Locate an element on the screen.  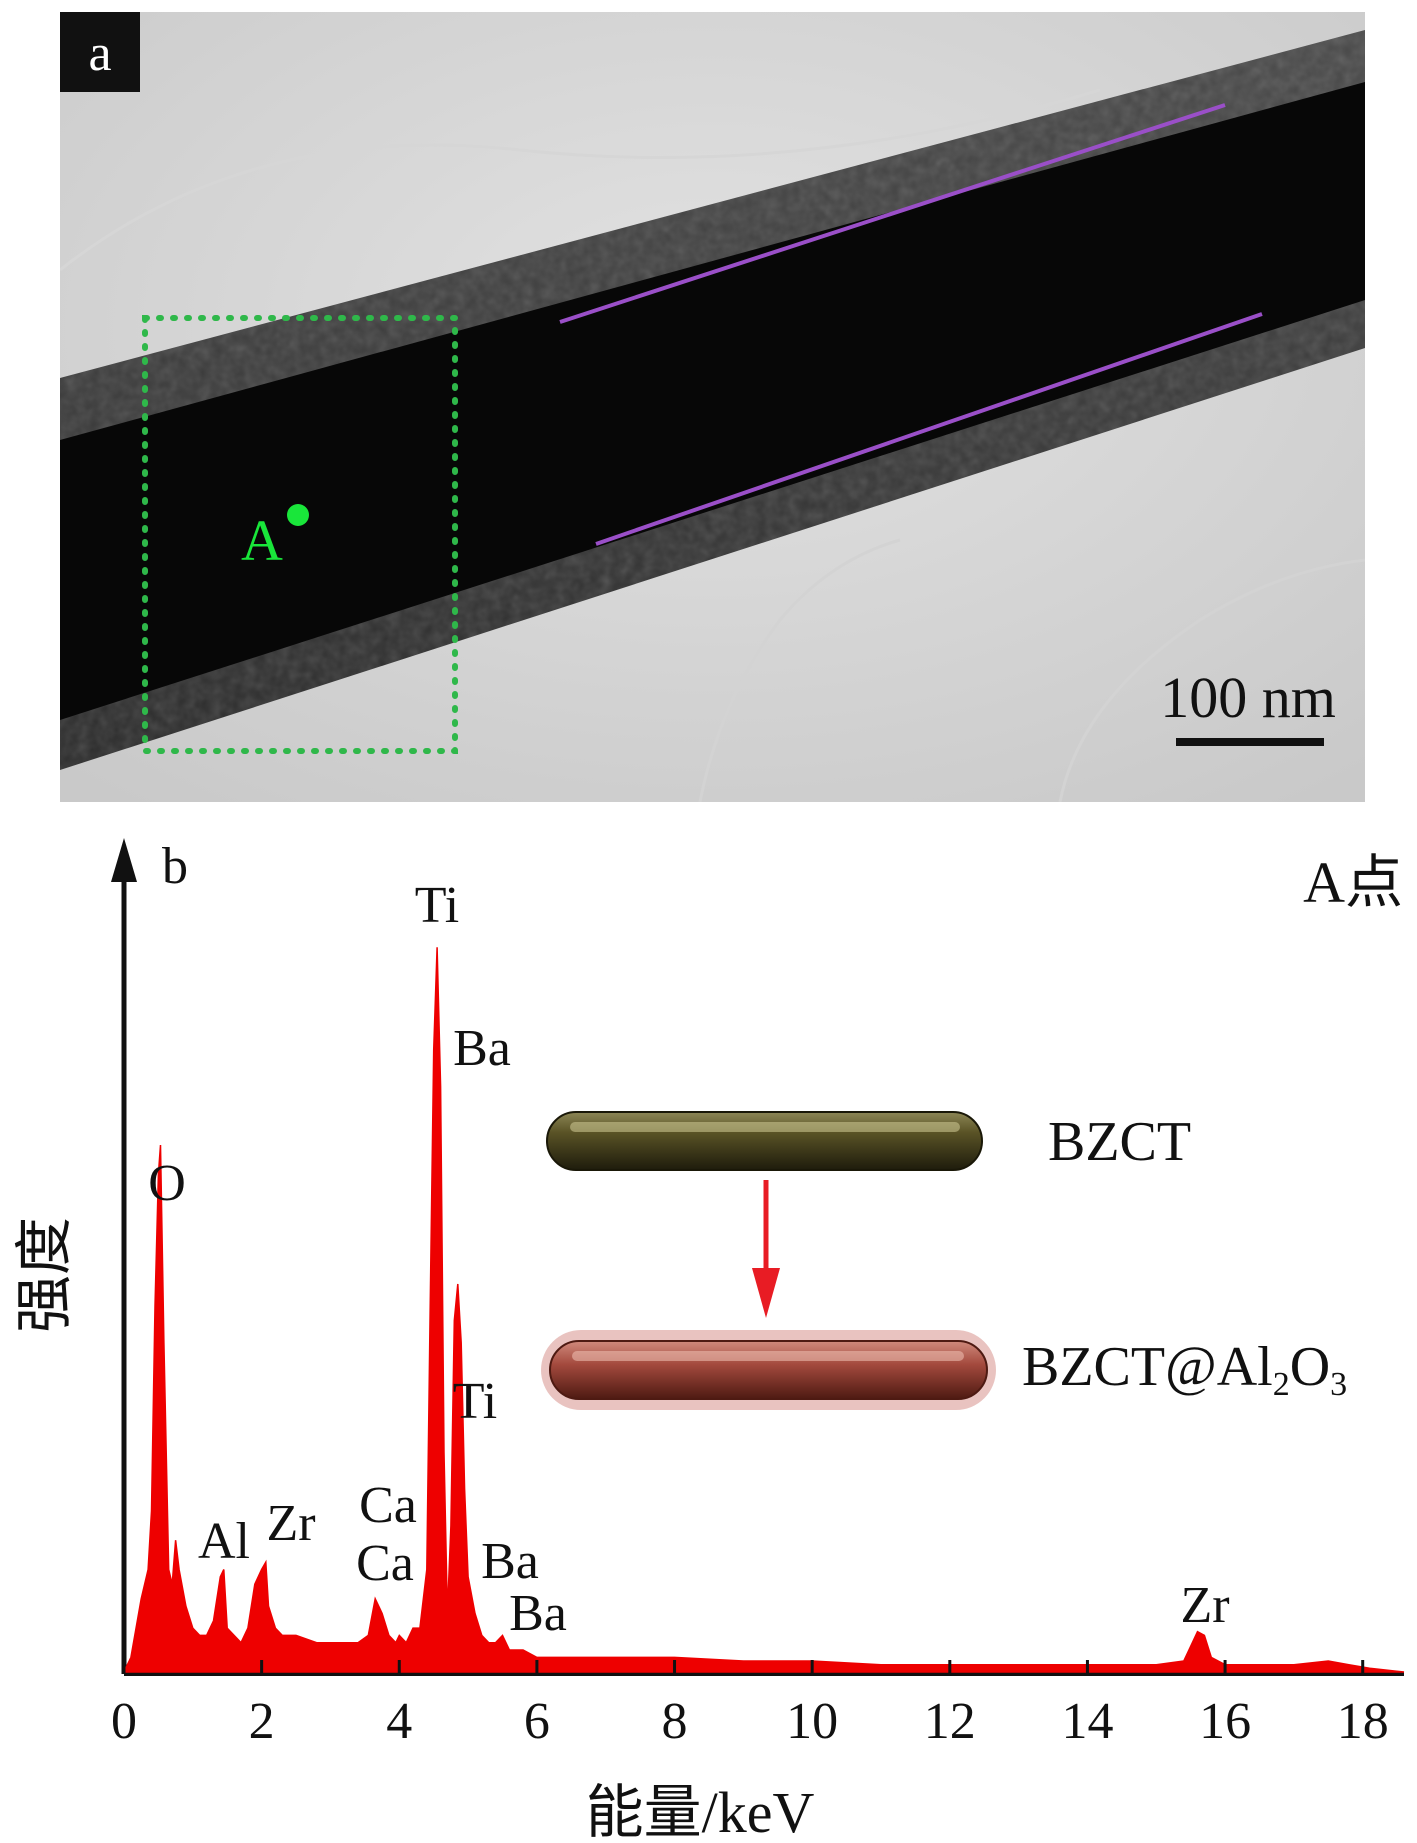
y-axis-title: 强度 is located at coordinates (44, 1275).